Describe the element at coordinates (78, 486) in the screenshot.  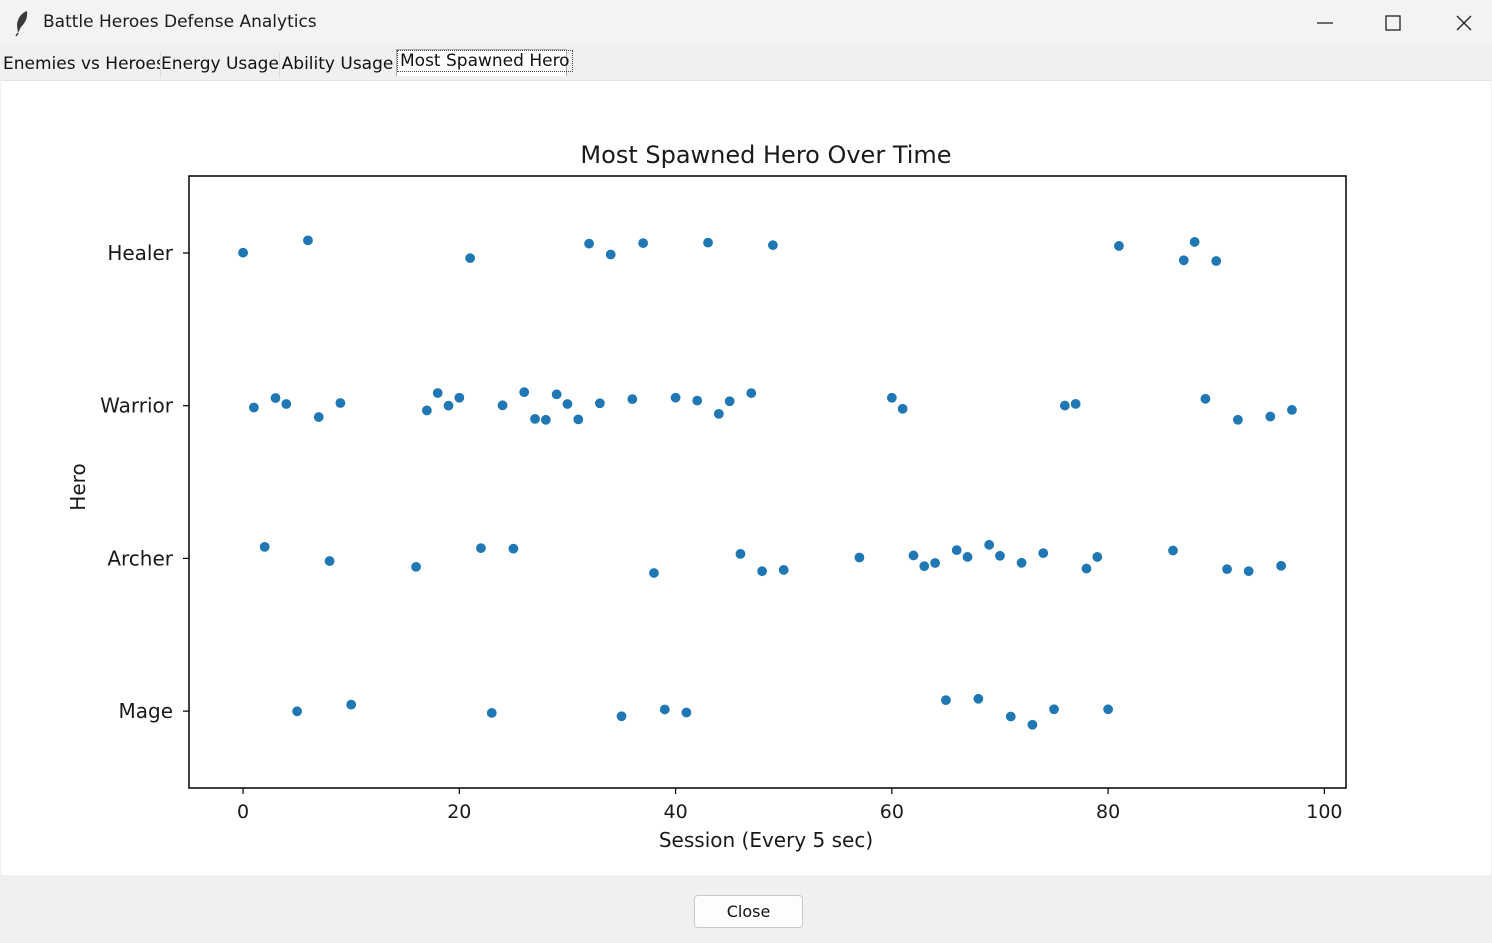
I see `y-axis-label: Hero` at that location.